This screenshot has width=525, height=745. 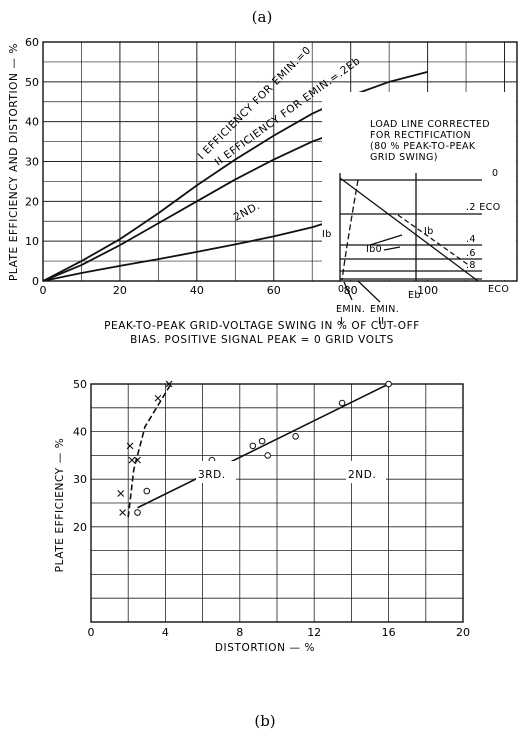 What do you see at coordinates (495, 173) in the screenshot?
I see `inset-label-0: 0` at bounding box center [495, 173].